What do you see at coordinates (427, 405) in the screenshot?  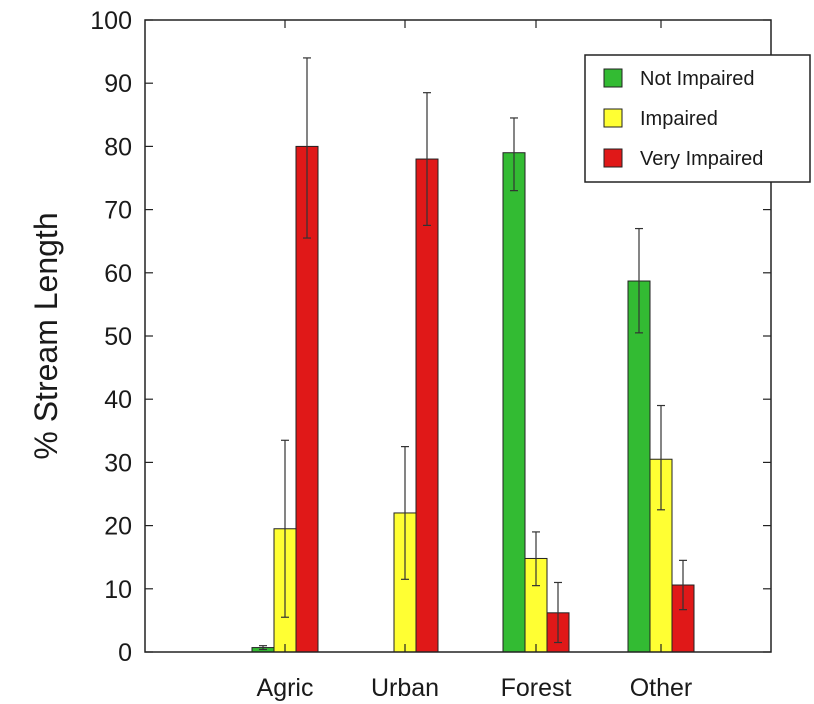 I see `bar-urban-very-impaired` at bounding box center [427, 405].